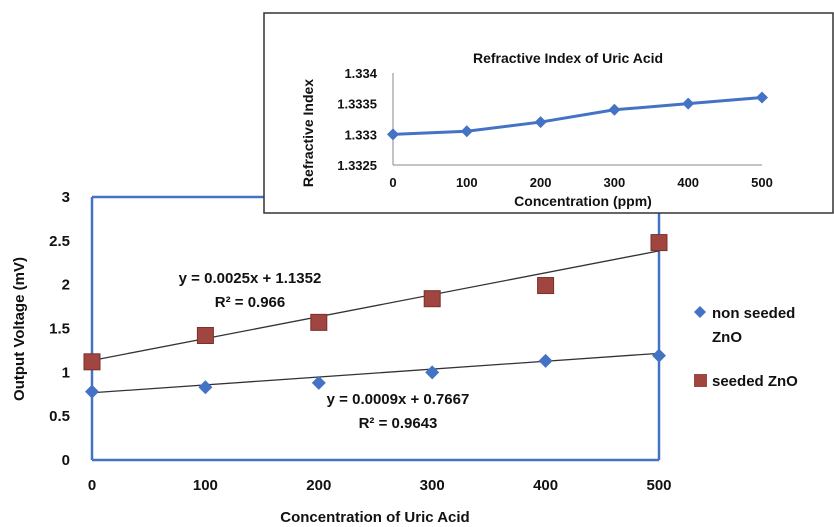  Describe the element at coordinates (59, 241) in the screenshot. I see `main-y-tick-label: 2.5` at that location.